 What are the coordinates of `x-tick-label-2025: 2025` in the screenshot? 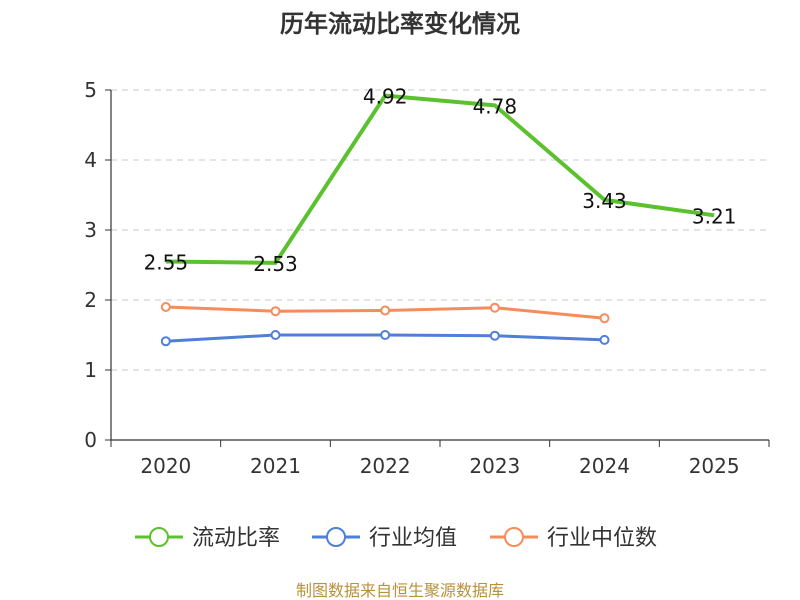 It's located at (714, 466).